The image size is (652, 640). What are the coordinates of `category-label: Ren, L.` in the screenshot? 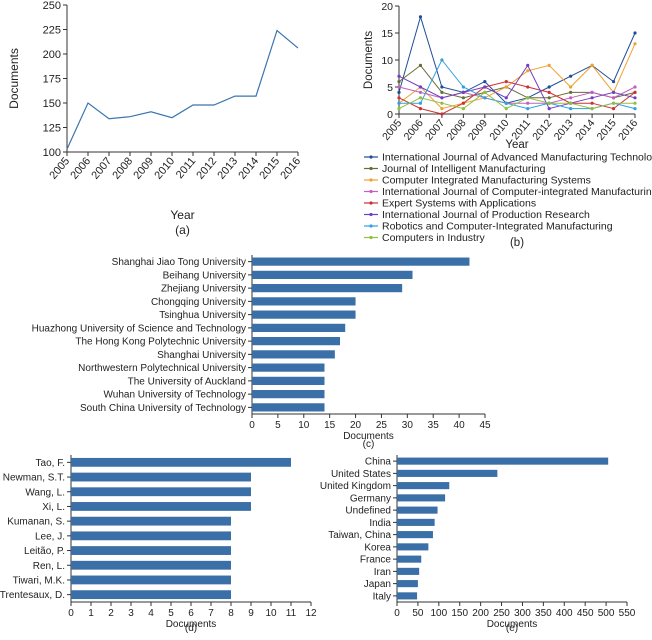 It's located at (49, 566).